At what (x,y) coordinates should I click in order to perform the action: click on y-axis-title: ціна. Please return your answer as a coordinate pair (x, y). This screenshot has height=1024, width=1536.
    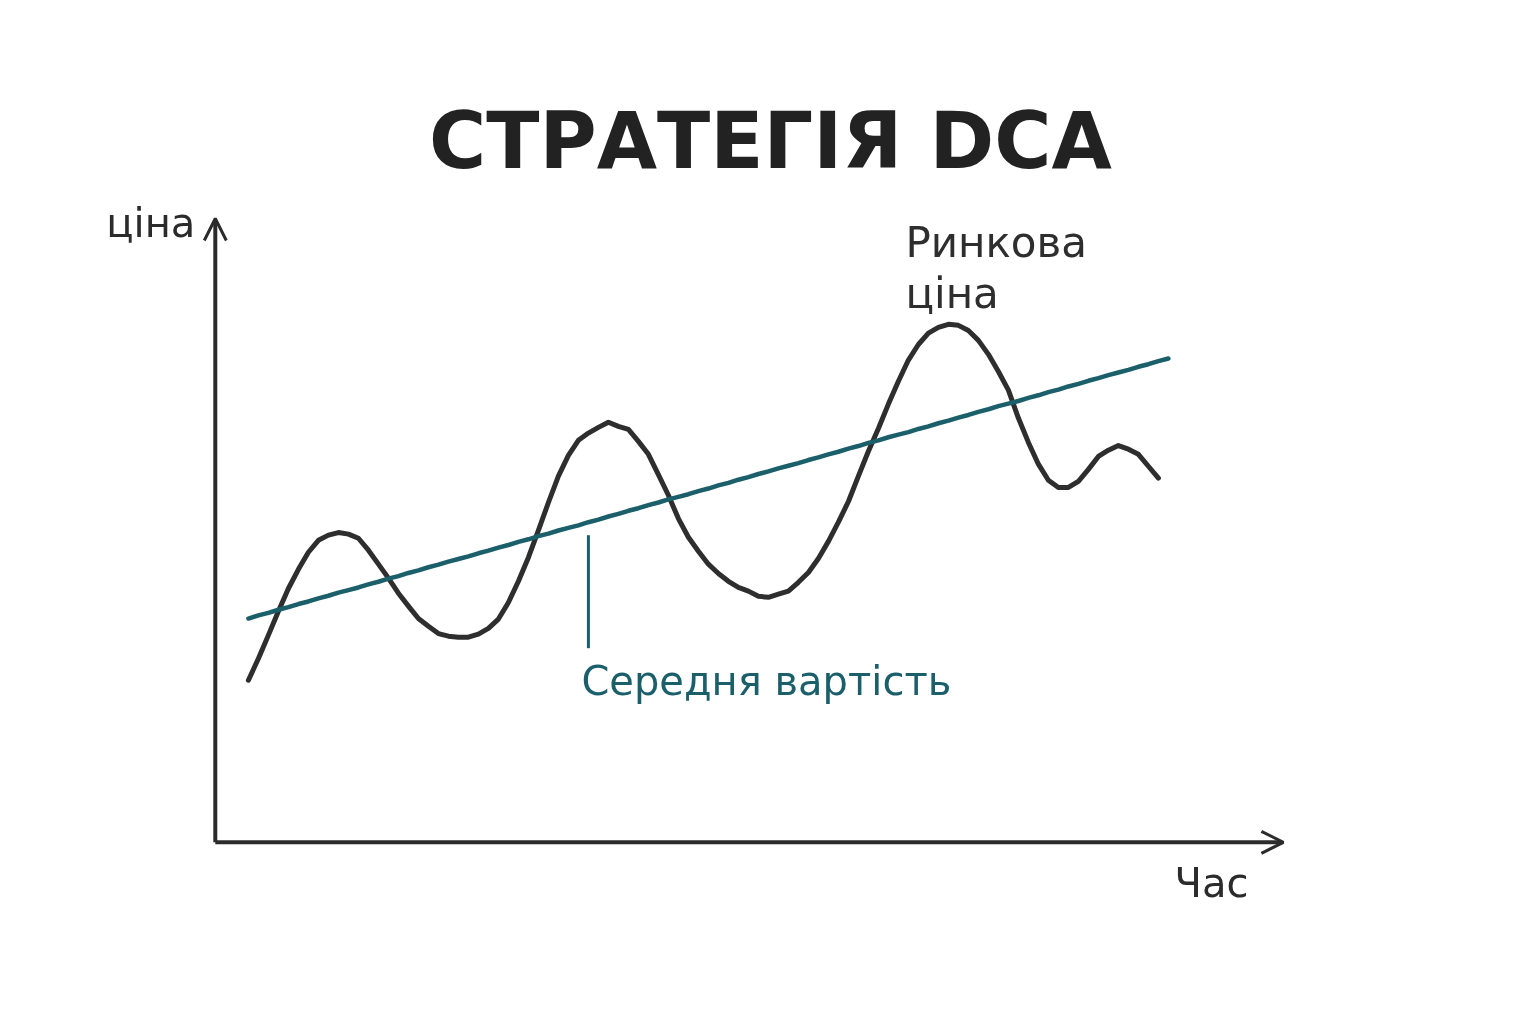
    Looking at the image, I should click on (151, 222).